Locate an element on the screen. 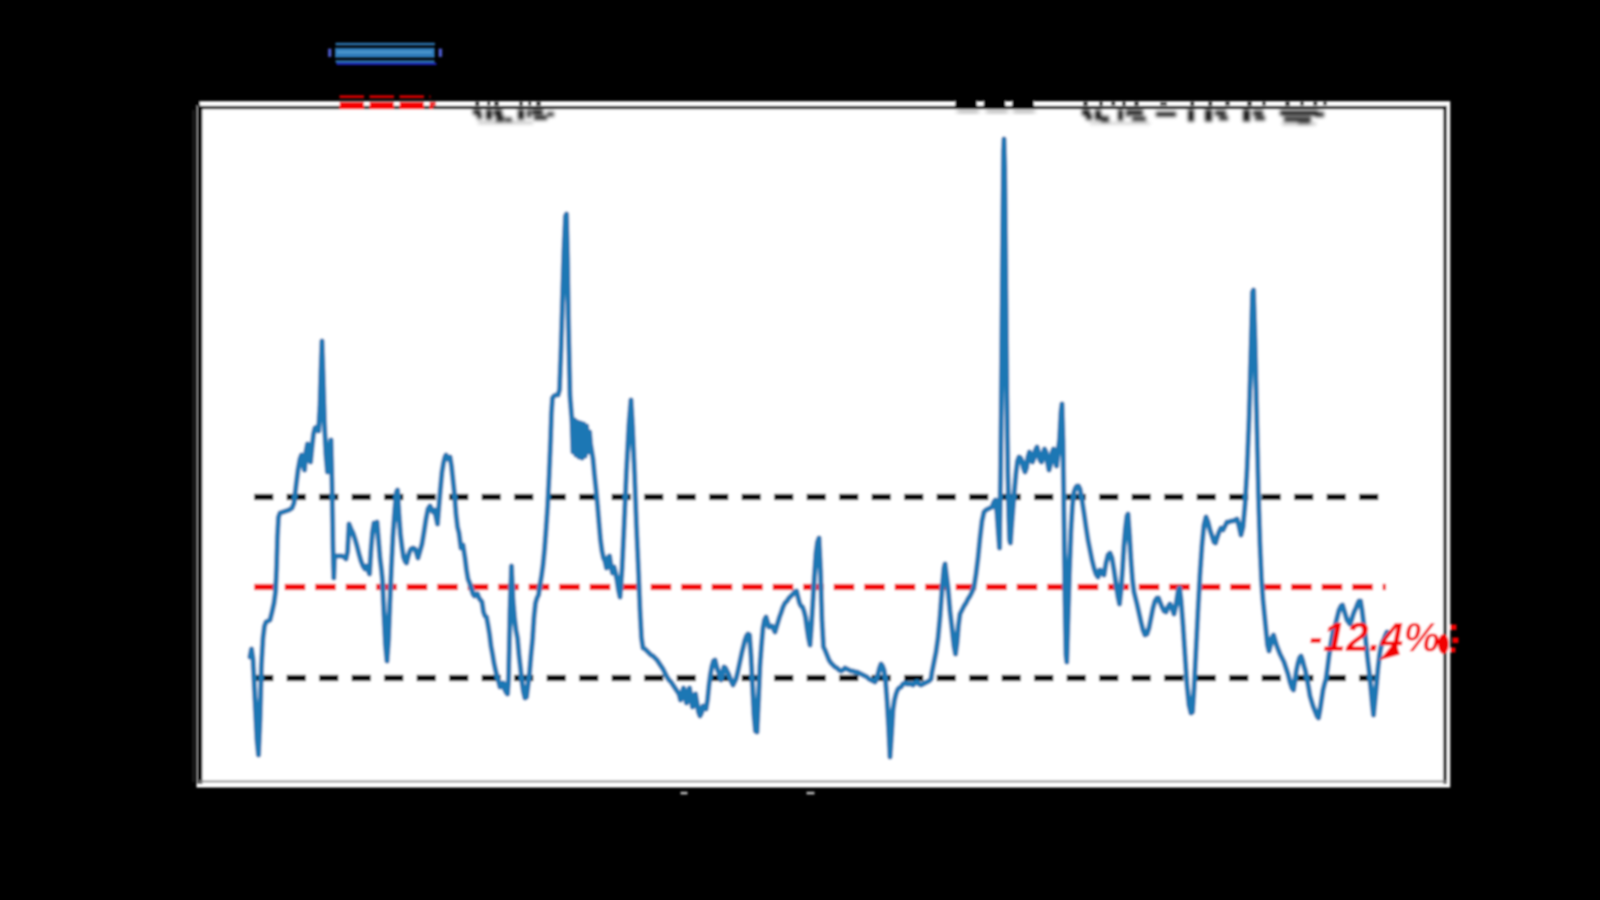 The width and height of the screenshot is (1600, 900). svg-text: -12.4% is located at coordinates (1374, 637).